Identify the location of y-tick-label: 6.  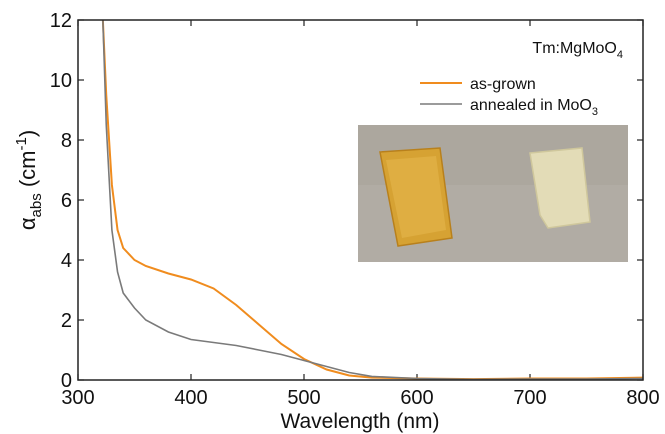
(66, 201).